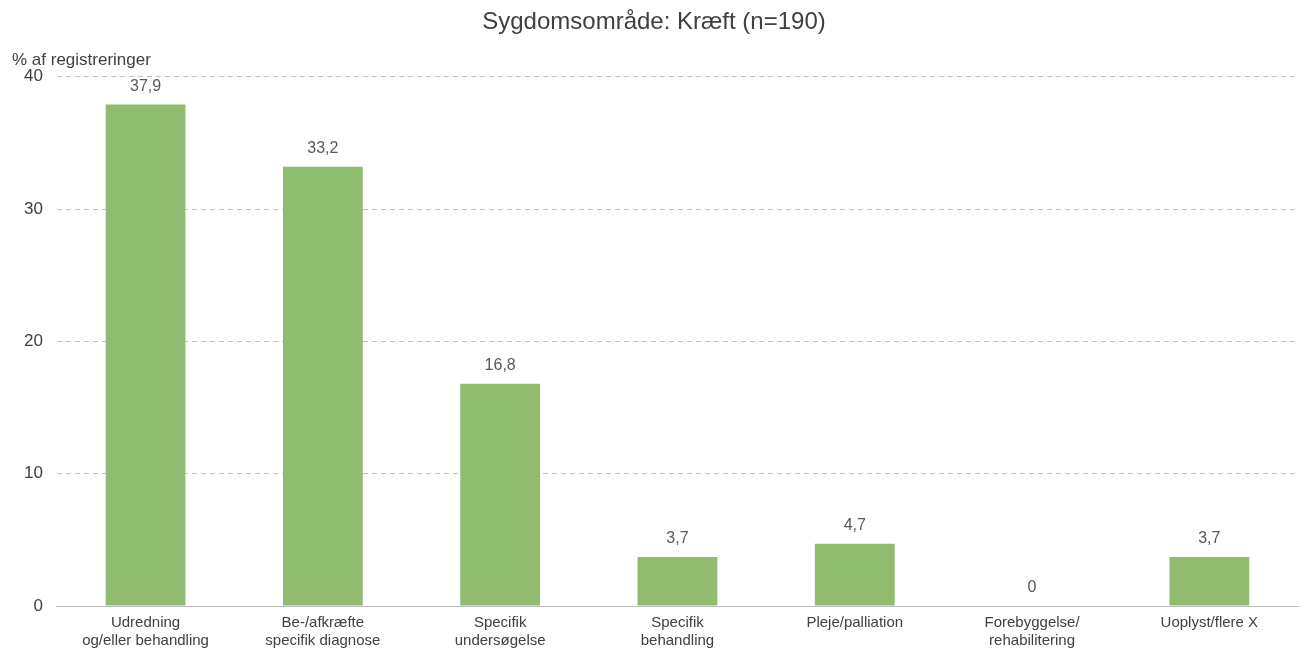 The width and height of the screenshot is (1308, 662). What do you see at coordinates (323, 148) in the screenshot?
I see `data-label: 33,2` at bounding box center [323, 148].